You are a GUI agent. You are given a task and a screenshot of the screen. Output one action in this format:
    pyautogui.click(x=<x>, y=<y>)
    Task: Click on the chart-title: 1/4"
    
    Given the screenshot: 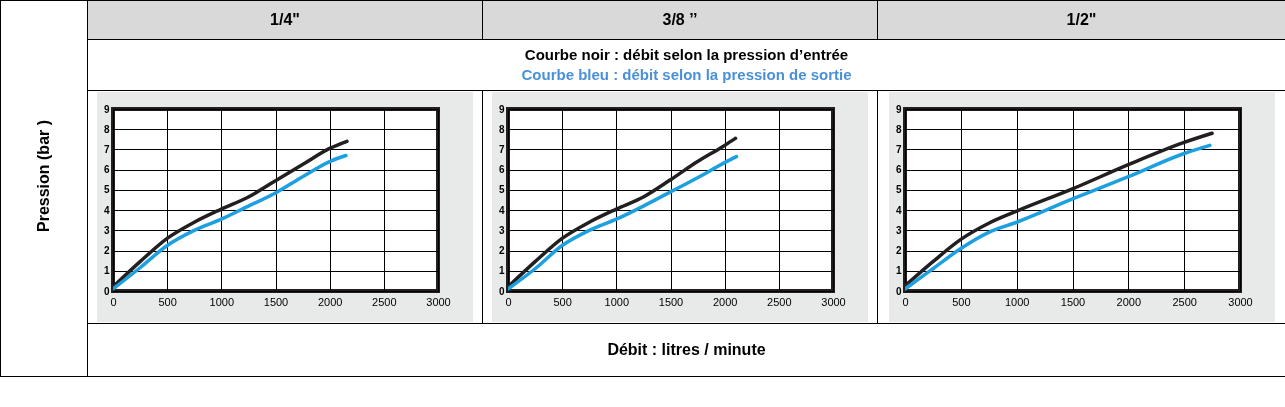 What is the action you would take?
    pyautogui.click(x=285, y=20)
    